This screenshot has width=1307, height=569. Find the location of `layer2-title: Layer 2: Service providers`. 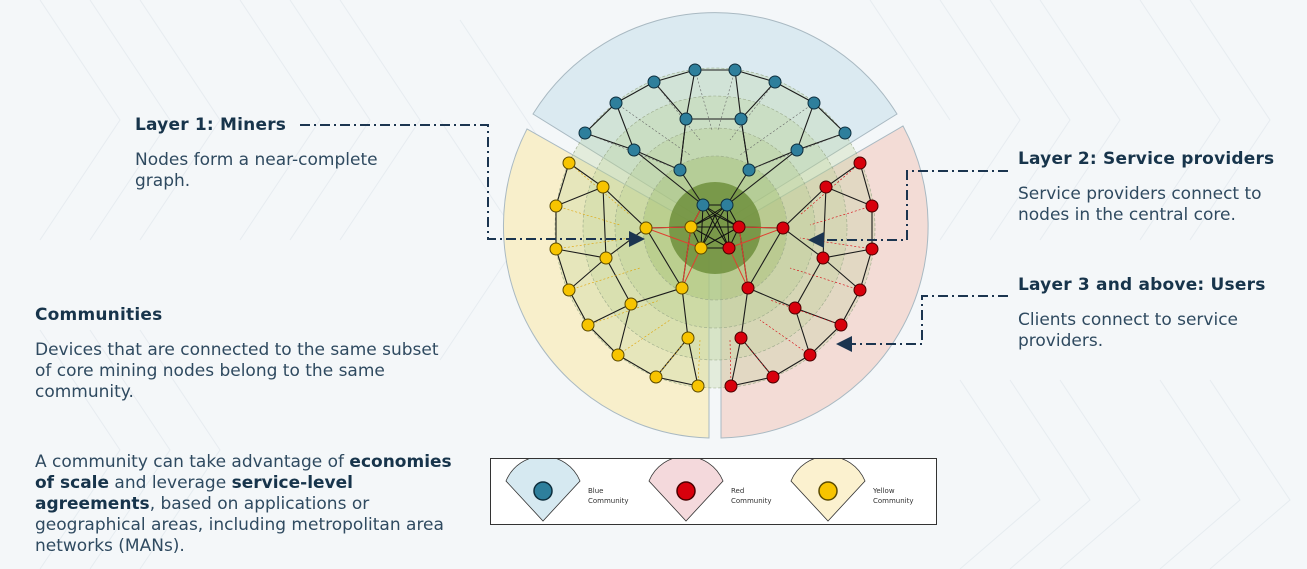

layer2-title: Layer 2: Service providers is located at coordinates (1146, 159).